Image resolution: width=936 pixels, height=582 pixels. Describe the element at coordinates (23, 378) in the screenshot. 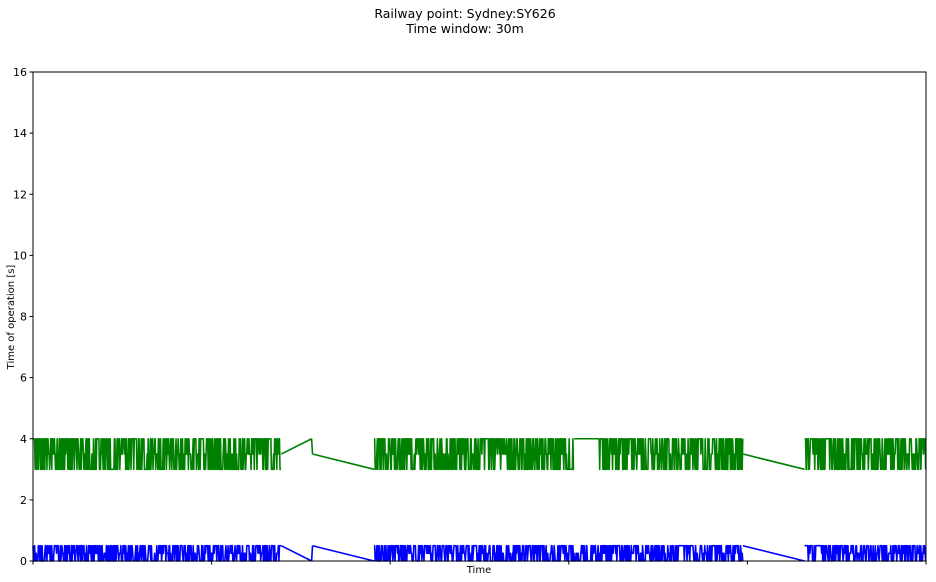

I see `y-tick-label: 6` at that location.